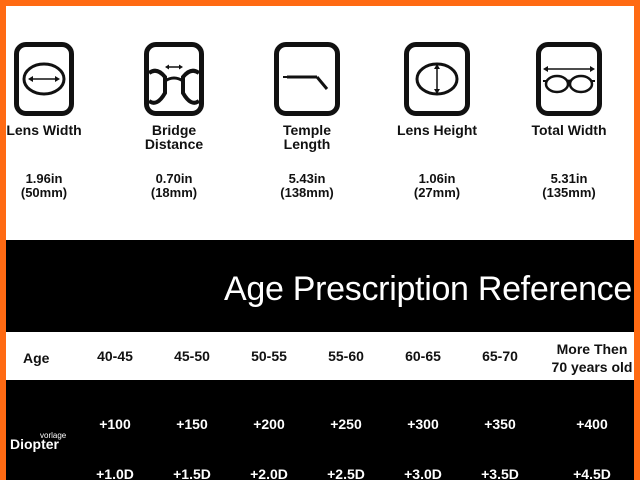  Describe the element at coordinates (346, 473) in the screenshot. I see `diopter-value: +2.5D` at that location.